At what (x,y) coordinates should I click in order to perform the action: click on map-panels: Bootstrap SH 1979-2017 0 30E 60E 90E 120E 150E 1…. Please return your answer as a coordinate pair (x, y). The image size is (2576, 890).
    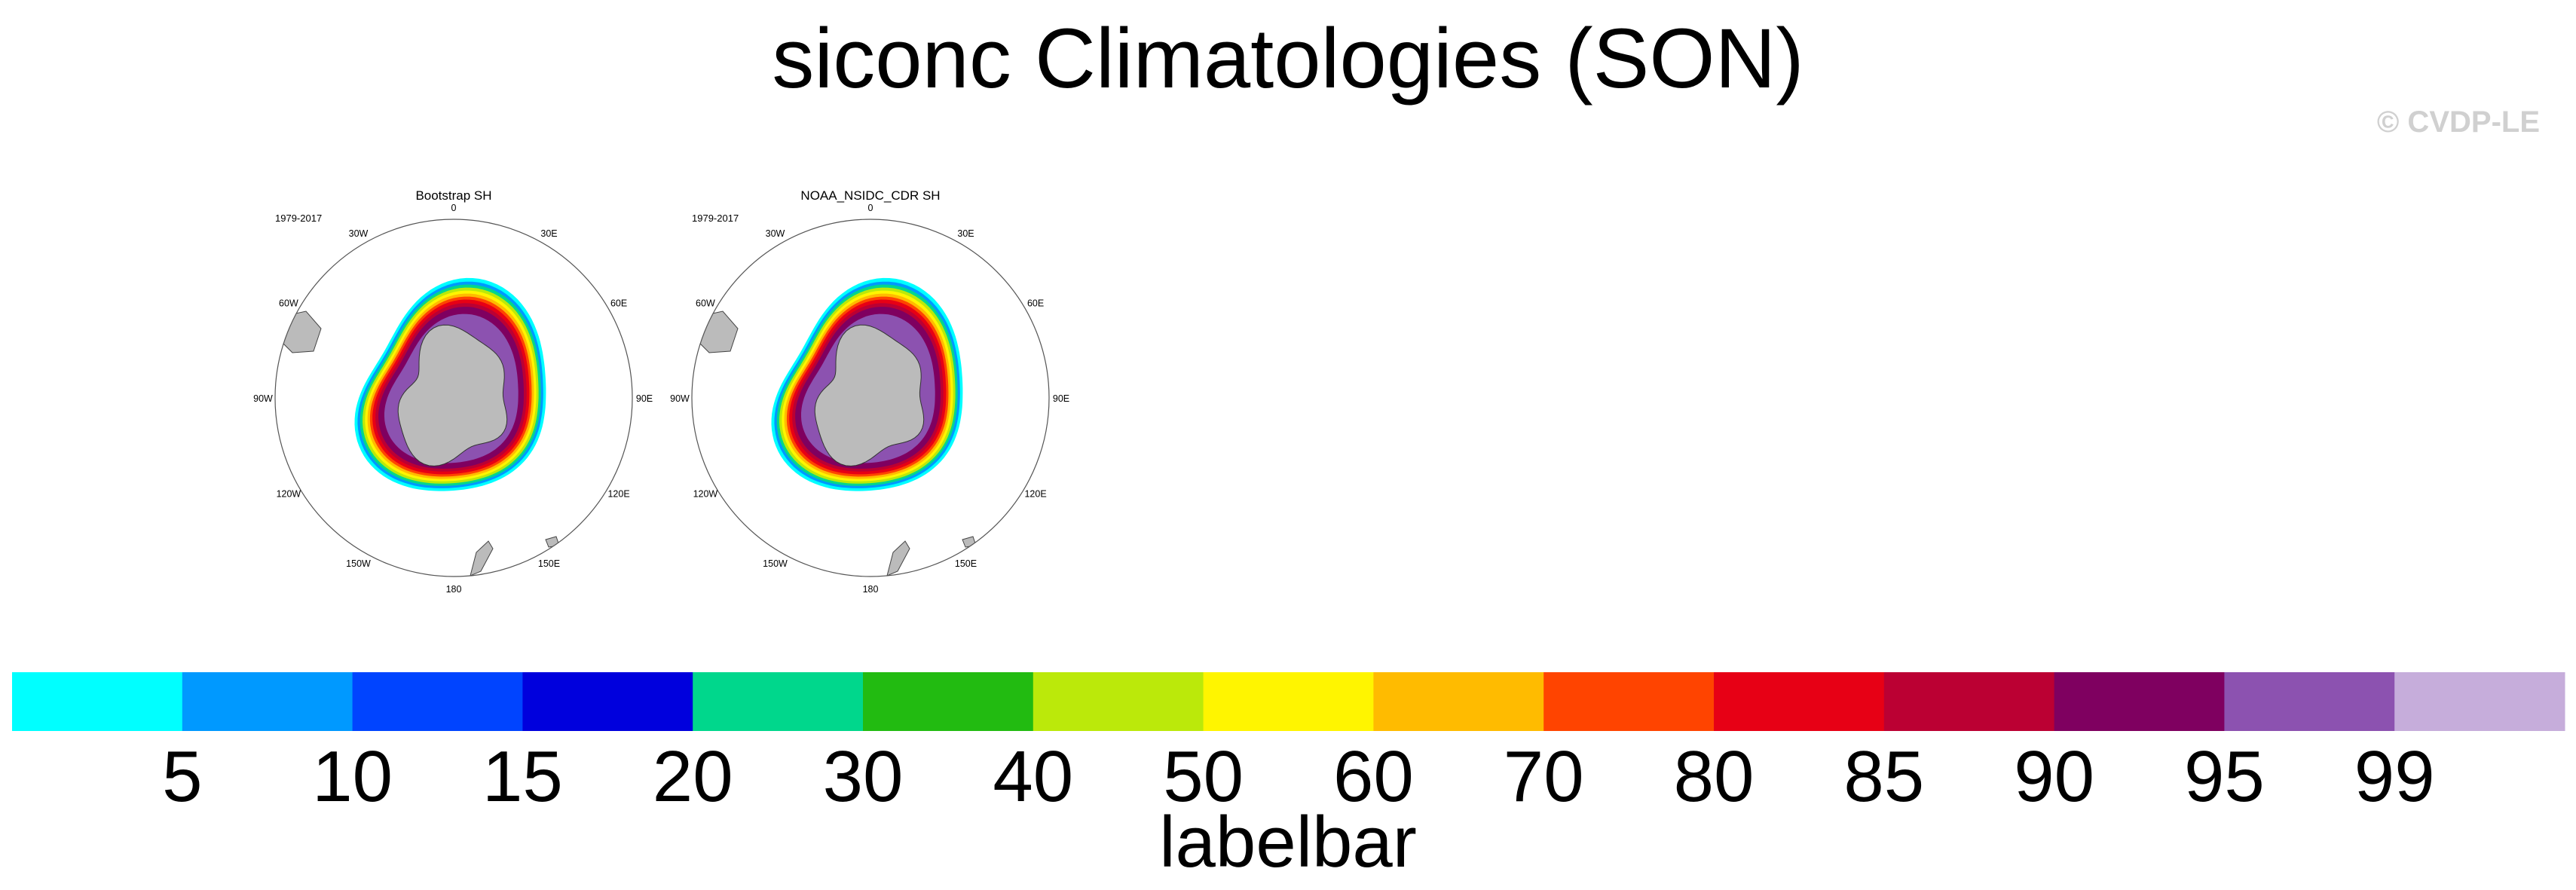
    Looking at the image, I should click on (661, 391).